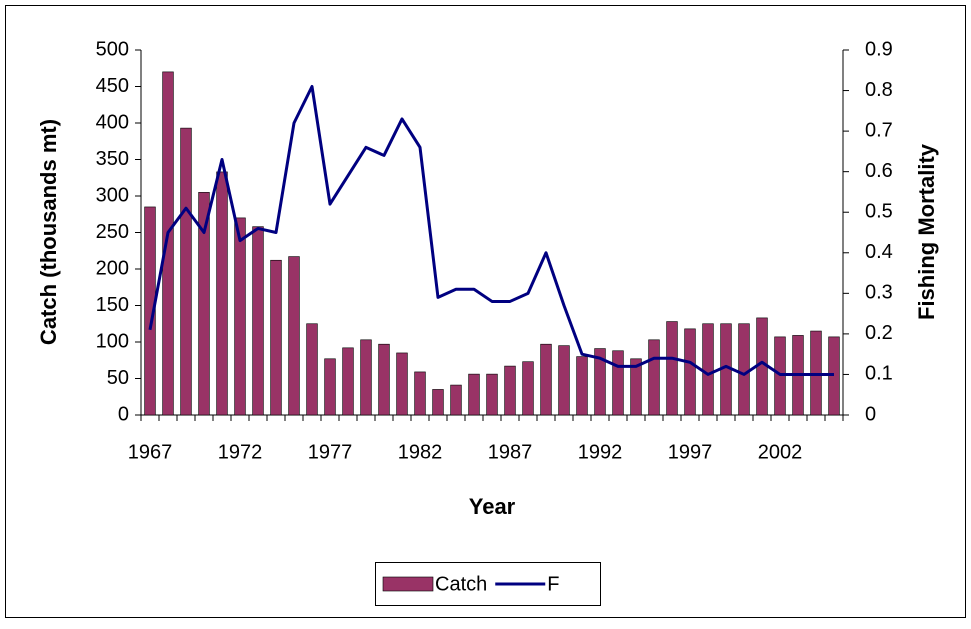 This screenshot has width=971, height=629. I want to click on y2-tick-label: 0.2, so click(879, 333).